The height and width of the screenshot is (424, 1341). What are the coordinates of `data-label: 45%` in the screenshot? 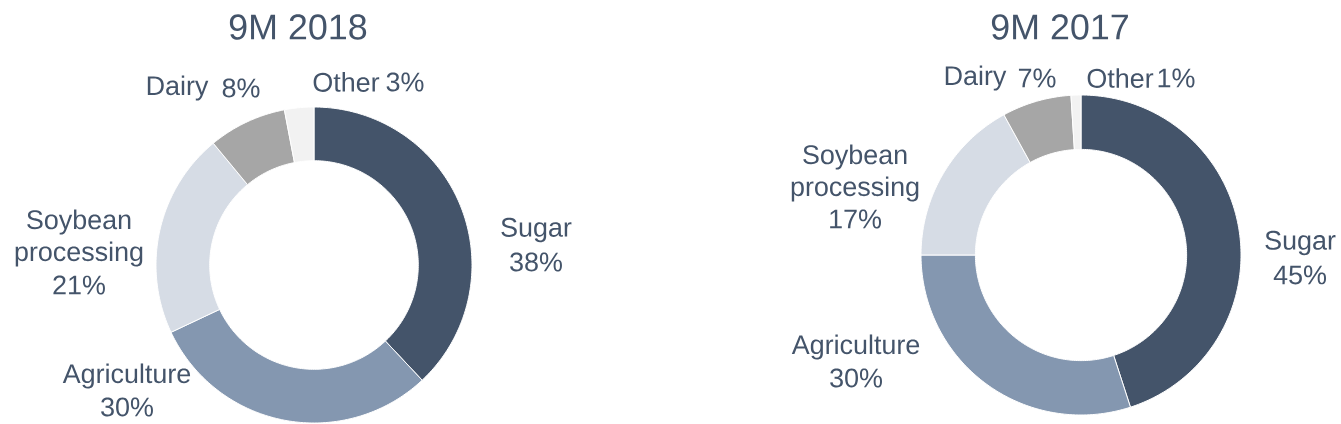 It's located at (1300, 275).